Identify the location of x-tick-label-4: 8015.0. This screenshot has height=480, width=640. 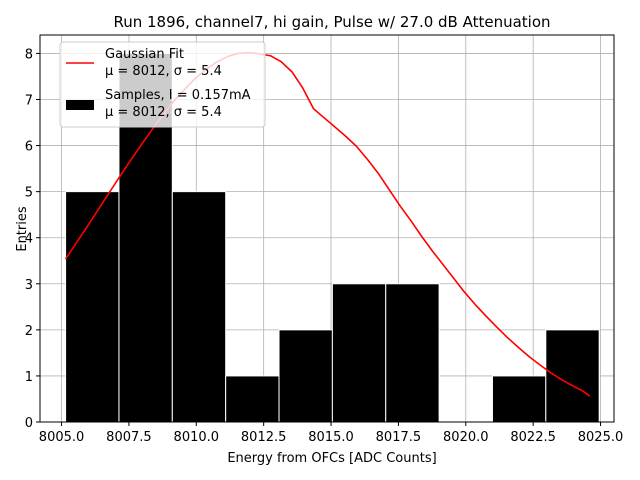
(331, 437).